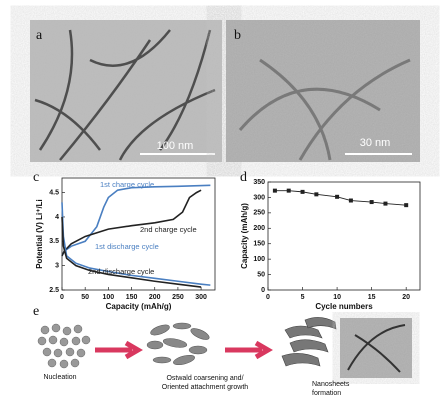 This screenshot has width=445, height=404. What do you see at coordinates (376, 348) in the screenshot?
I see `nanosheet-image` at bounding box center [376, 348].